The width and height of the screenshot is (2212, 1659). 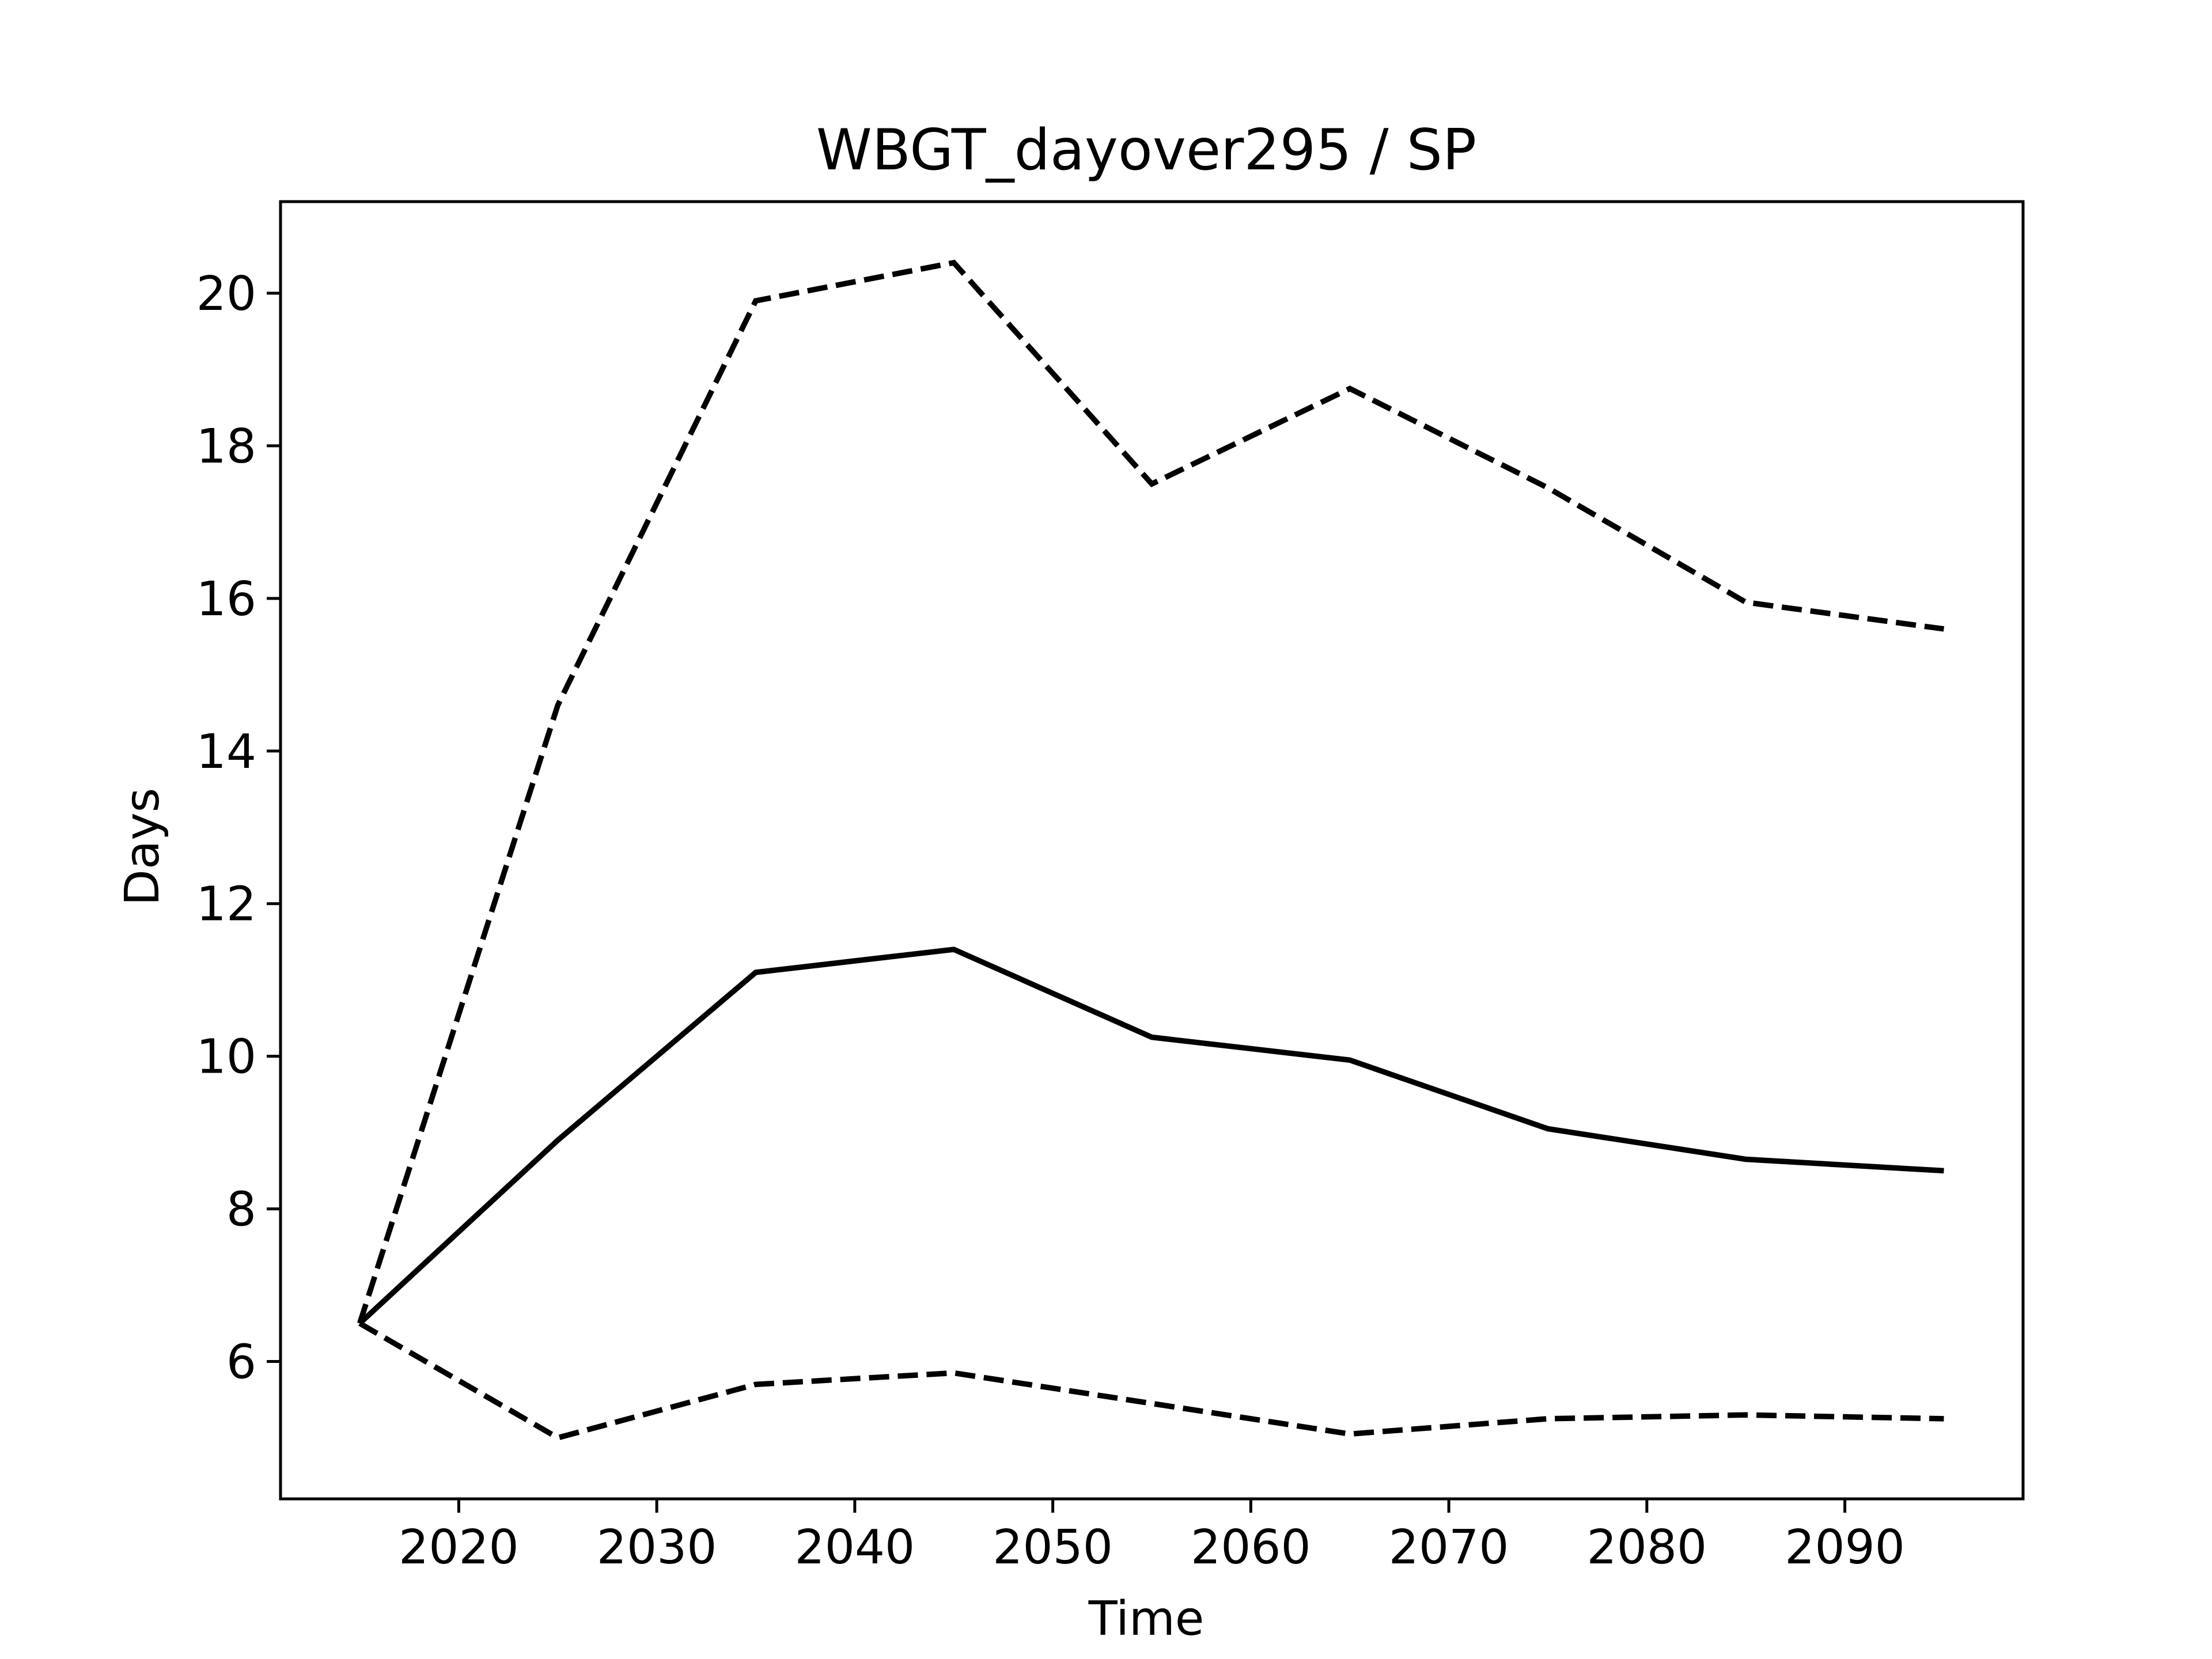 I want to click on y-tick-label: 12, so click(x=226, y=904).